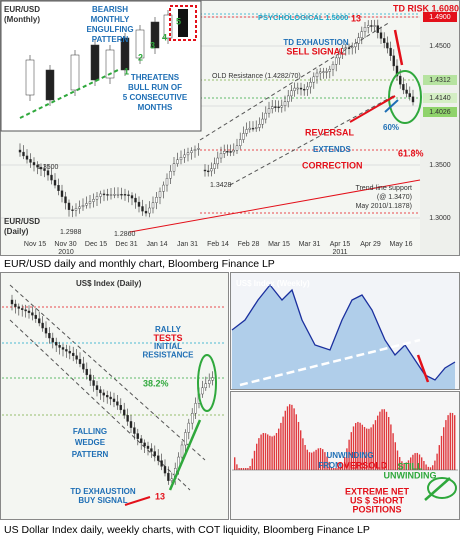 The width and height of the screenshot is (460, 537). What do you see at coordinates (310, 244) in the screenshot?
I see `label: Mar 31` at bounding box center [310, 244].